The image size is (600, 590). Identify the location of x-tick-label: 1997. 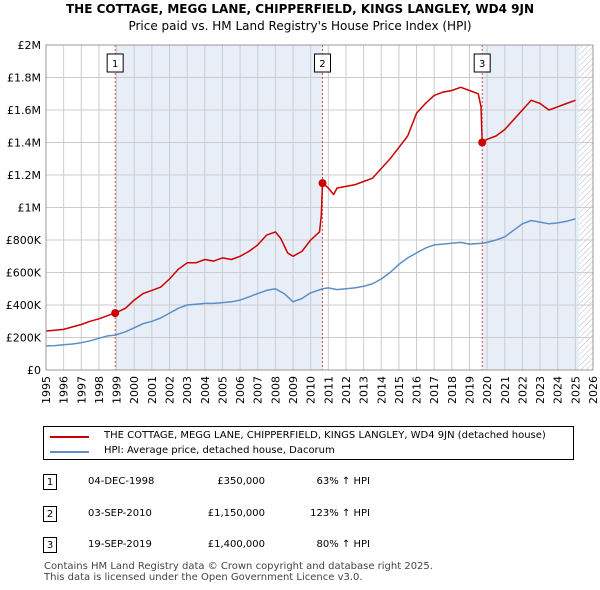
(81, 390).